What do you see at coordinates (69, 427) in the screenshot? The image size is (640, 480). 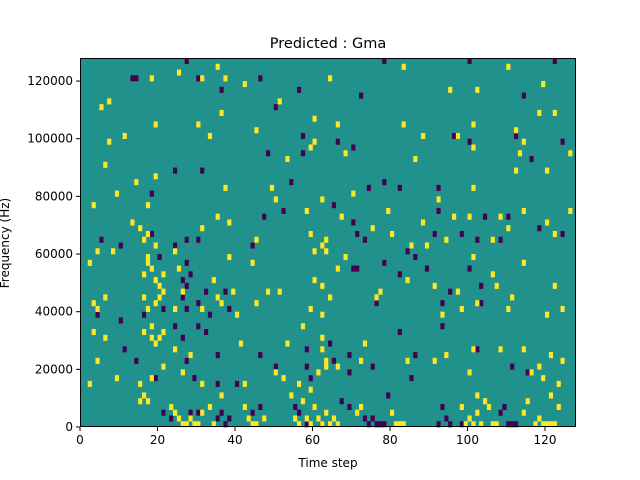 I see `y-tick-label: 0` at bounding box center [69, 427].